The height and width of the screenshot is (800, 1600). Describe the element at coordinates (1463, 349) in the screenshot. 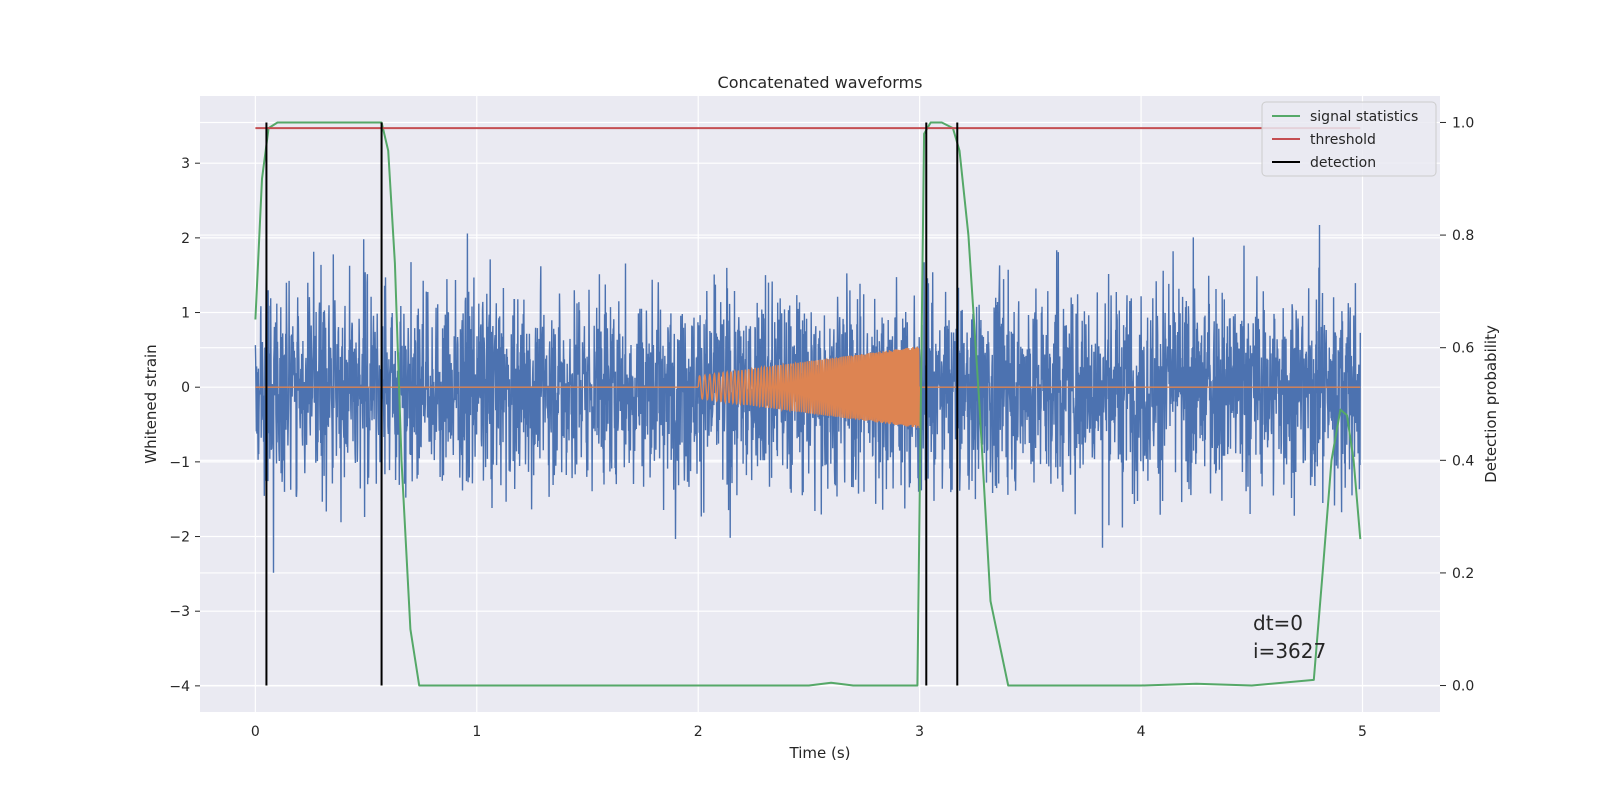

I see `y2-tick-label: 0.6` at that location.